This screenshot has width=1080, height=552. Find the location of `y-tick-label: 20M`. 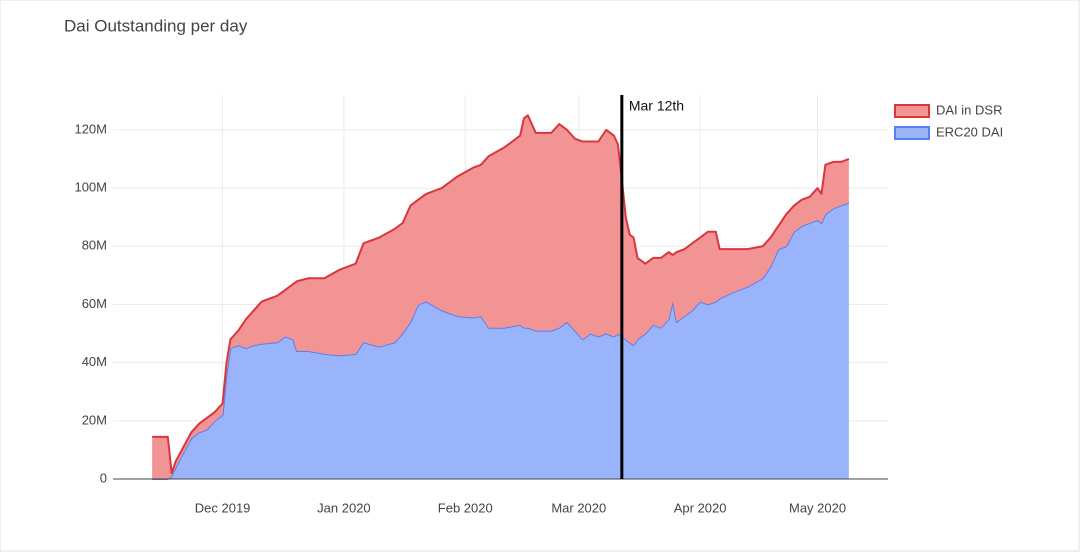

y-tick-label: 20M is located at coordinates (94, 419).